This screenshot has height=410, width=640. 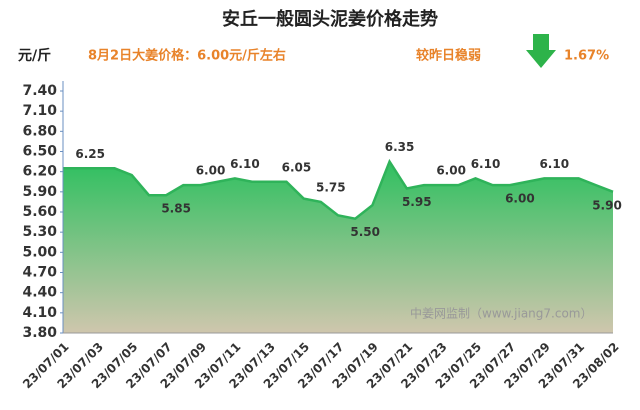 I want to click on y-tick-label: 6.20, so click(x=39, y=172).